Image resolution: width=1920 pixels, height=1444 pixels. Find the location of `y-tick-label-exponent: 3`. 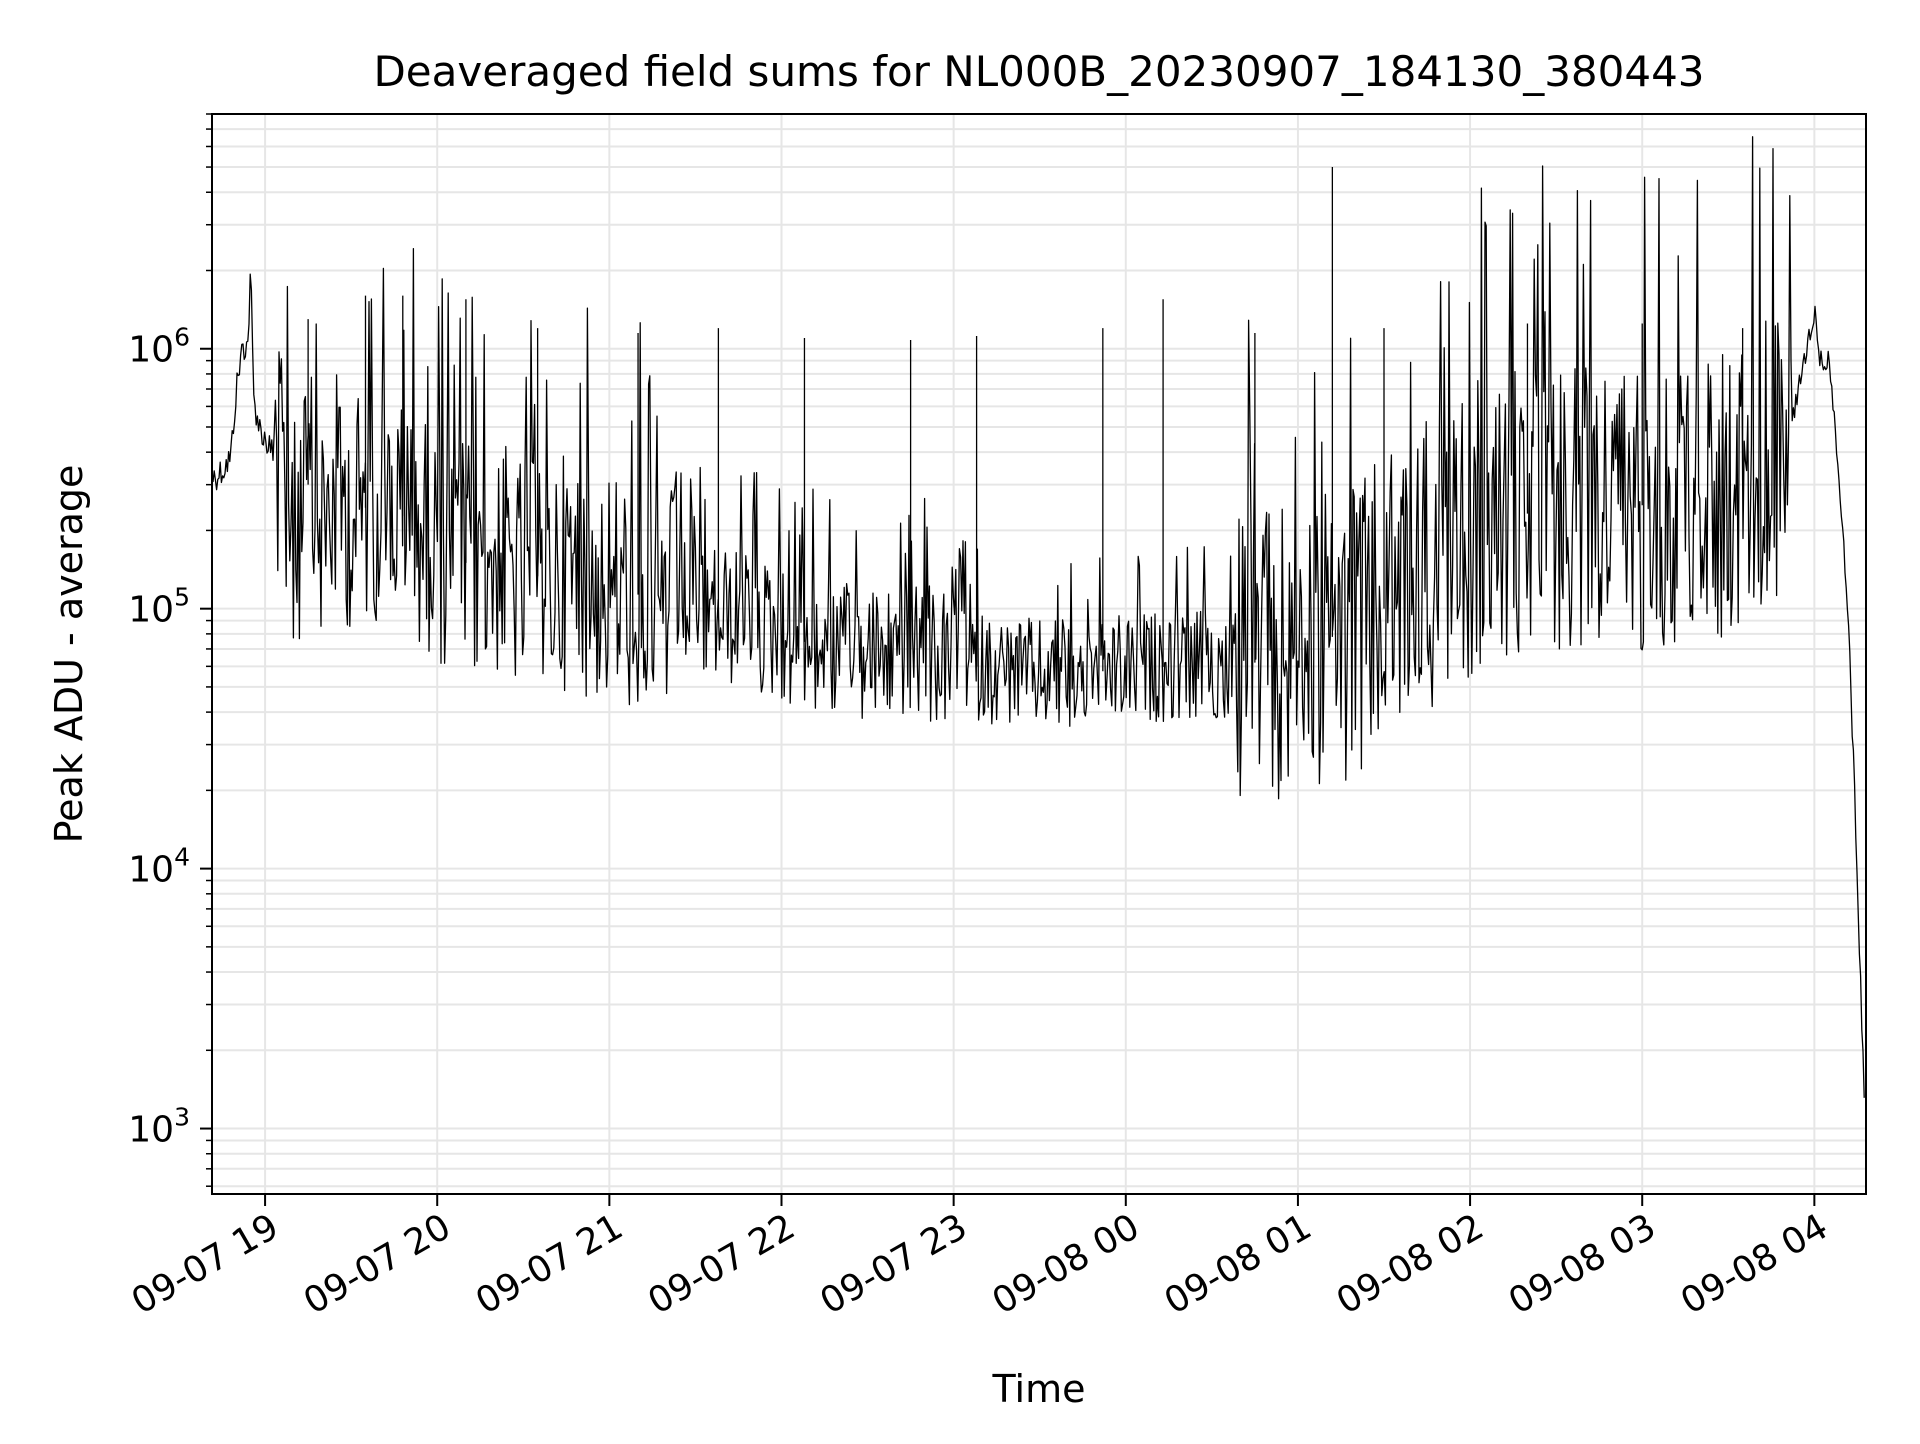

y-tick-label-exponent: 3 is located at coordinates (182, 1117).